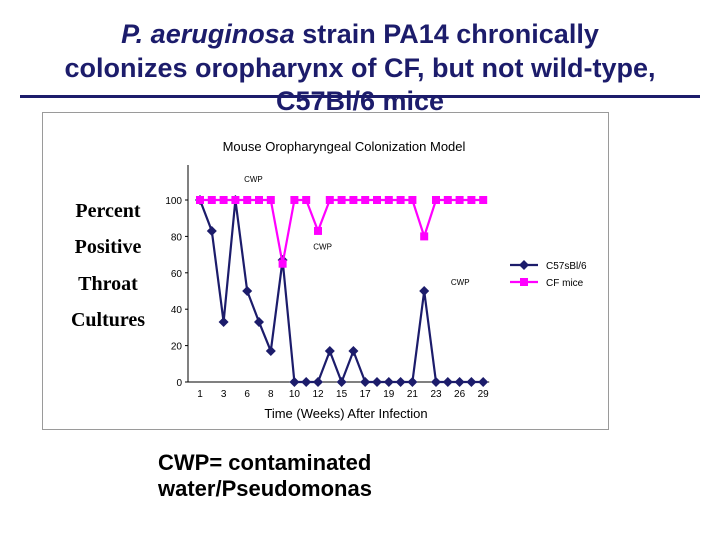 This screenshot has width=720, height=540. I want to click on footnote: CWP= contaminated water/Pseudomonas, so click(265, 476).